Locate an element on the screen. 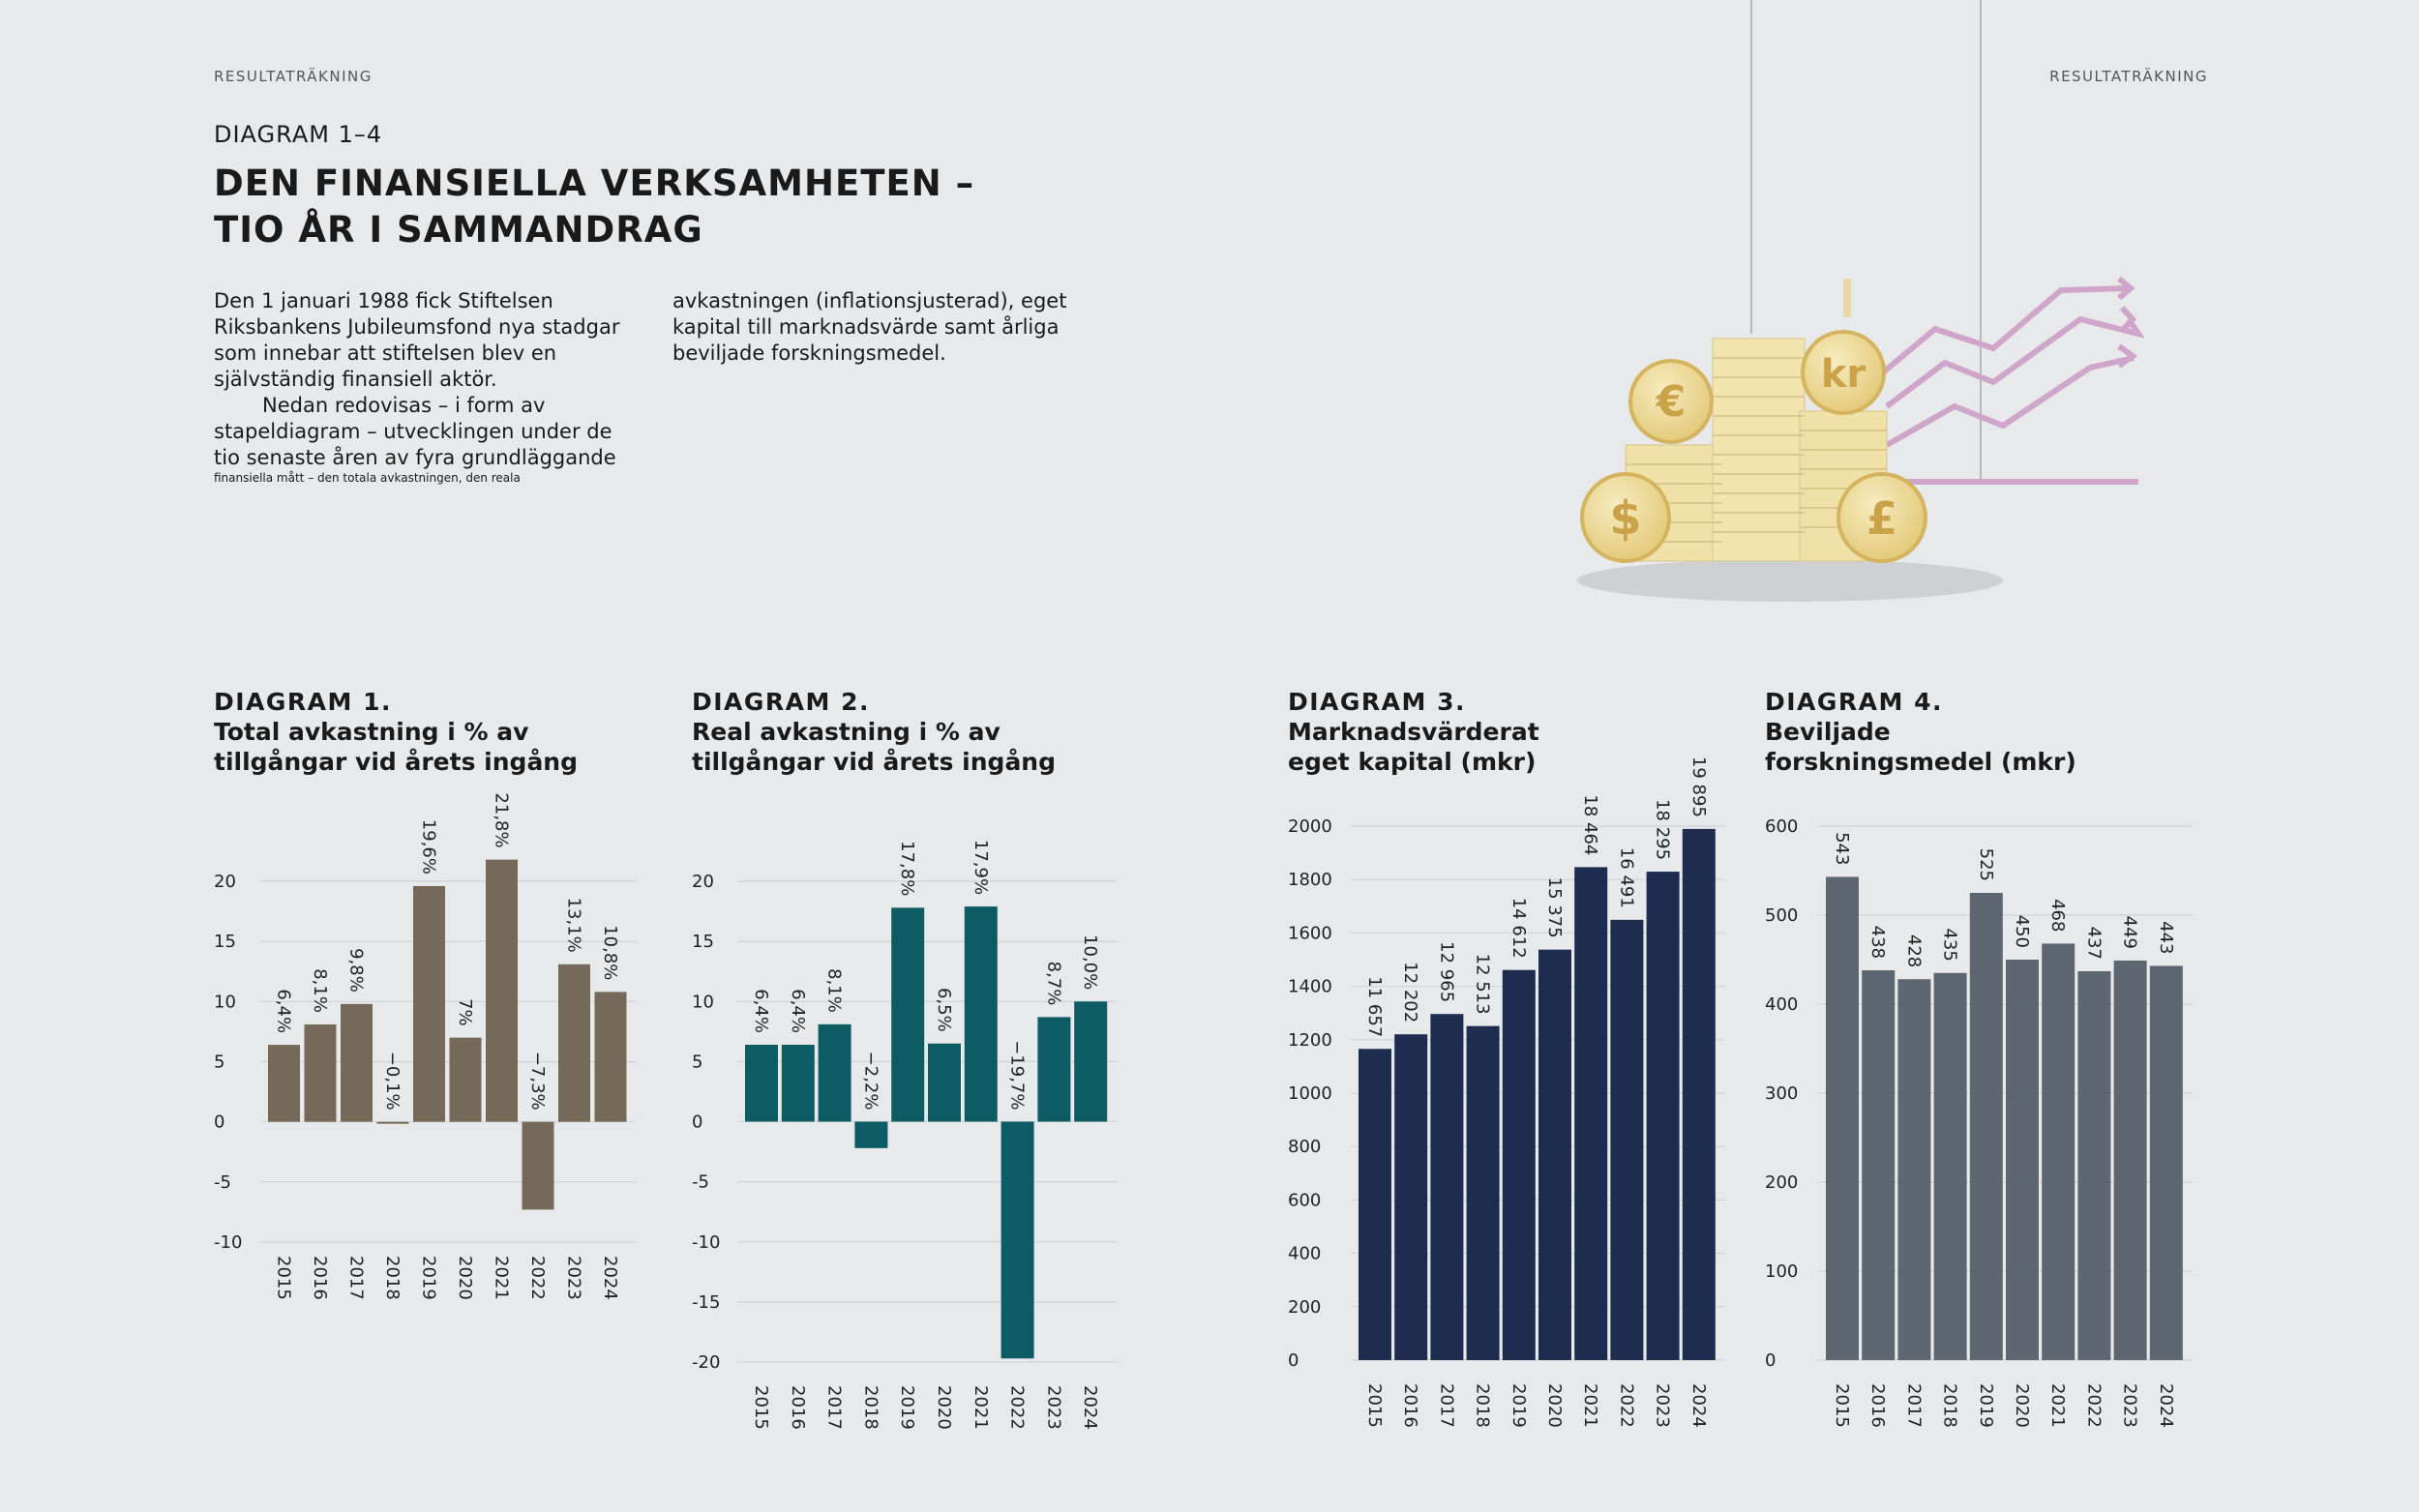 The height and width of the screenshot is (1512, 2419). diagram-3-value-label: 16 491 is located at coordinates (1626, 877).